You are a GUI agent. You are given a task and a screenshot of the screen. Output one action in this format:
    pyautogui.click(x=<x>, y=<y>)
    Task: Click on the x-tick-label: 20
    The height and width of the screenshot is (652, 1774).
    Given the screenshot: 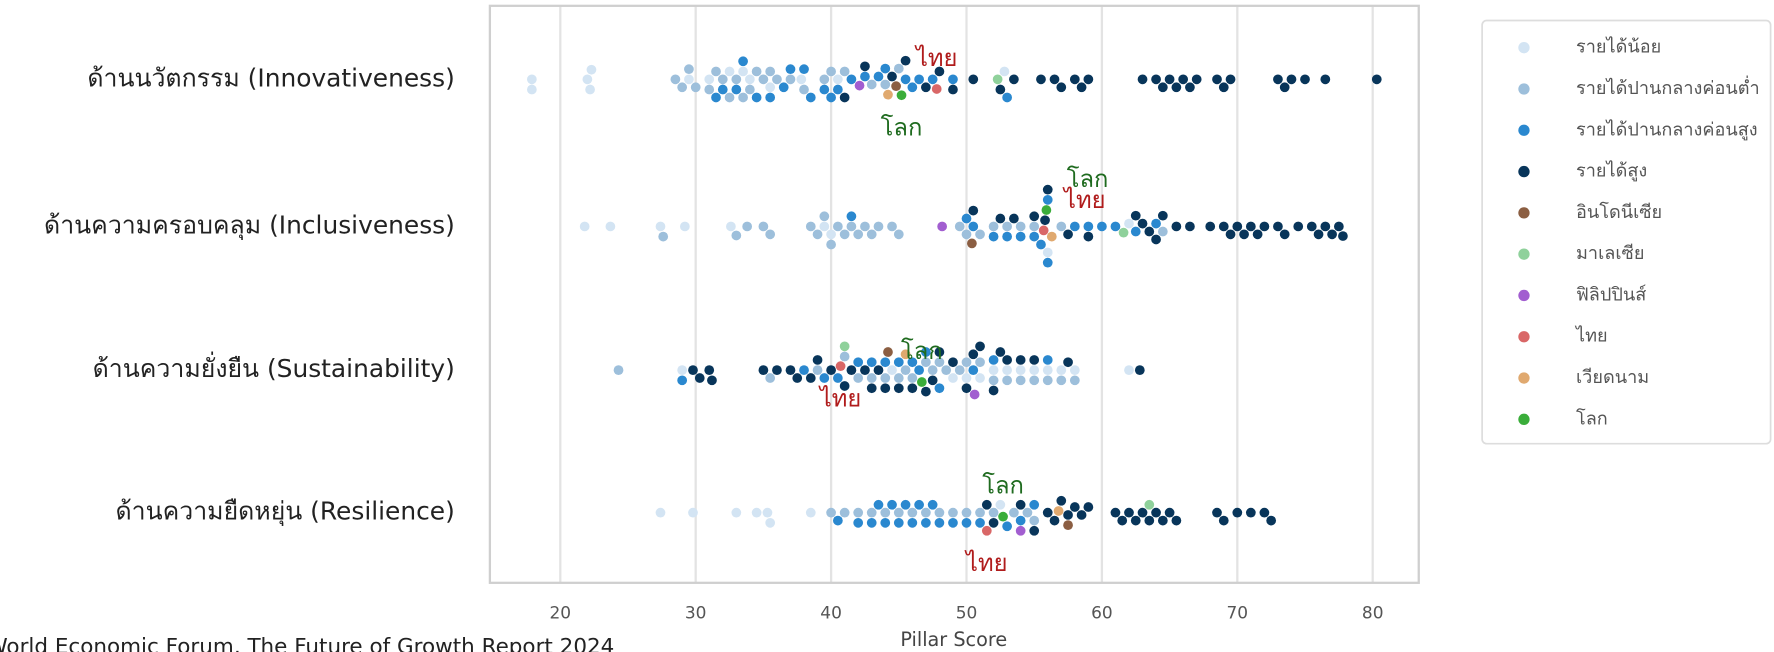 What is the action you would take?
    pyautogui.click(x=560, y=613)
    